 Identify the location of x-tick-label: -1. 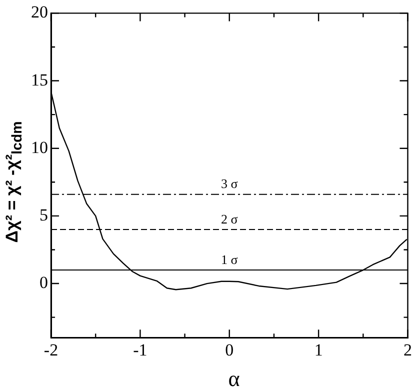
(140, 350).